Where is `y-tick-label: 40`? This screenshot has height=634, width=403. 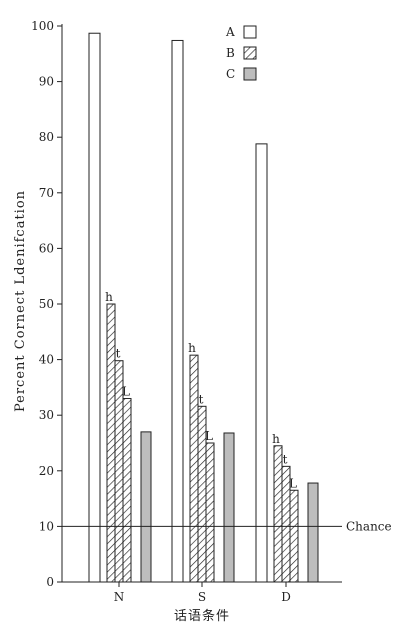 y-tick-label: 40 is located at coordinates (46, 360).